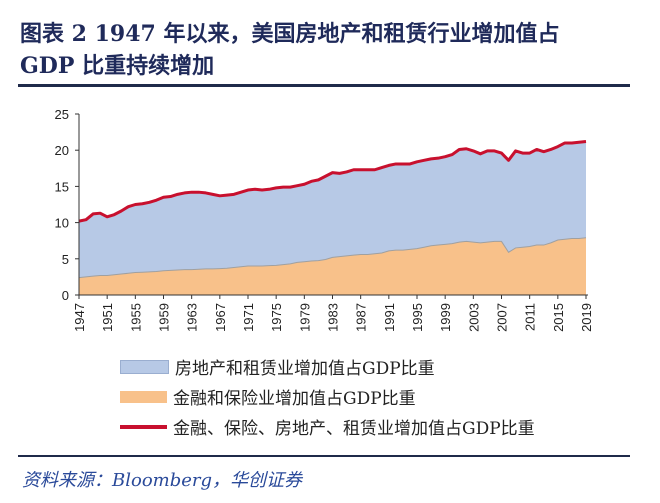 The width and height of the screenshot is (660, 503). I want to click on title-divider, so click(324, 85).